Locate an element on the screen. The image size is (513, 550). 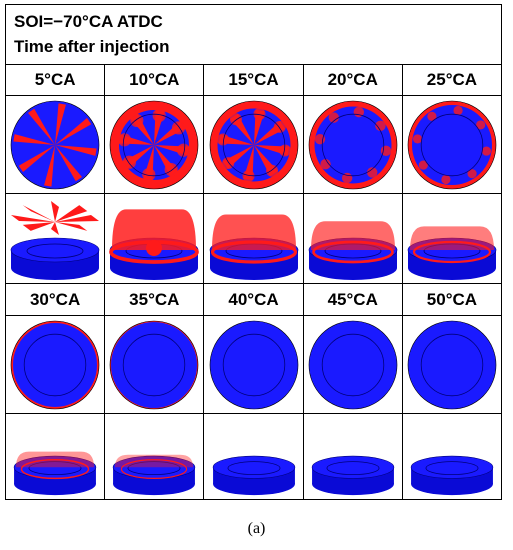
label-cell: 40°CA is located at coordinates (254, 299).